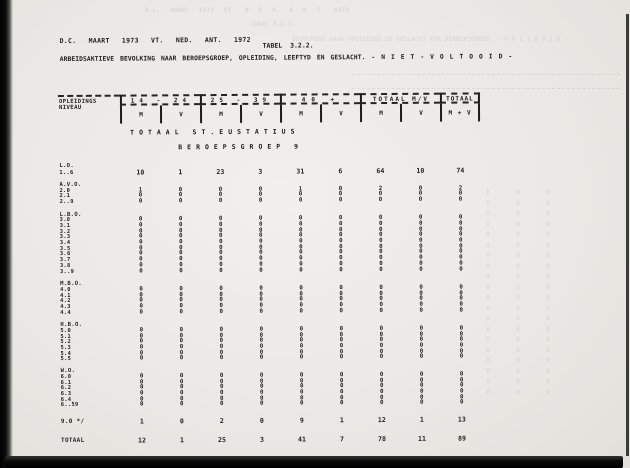 The image size is (630, 468). I want to click on row-label: 6..59, so click(69, 405).